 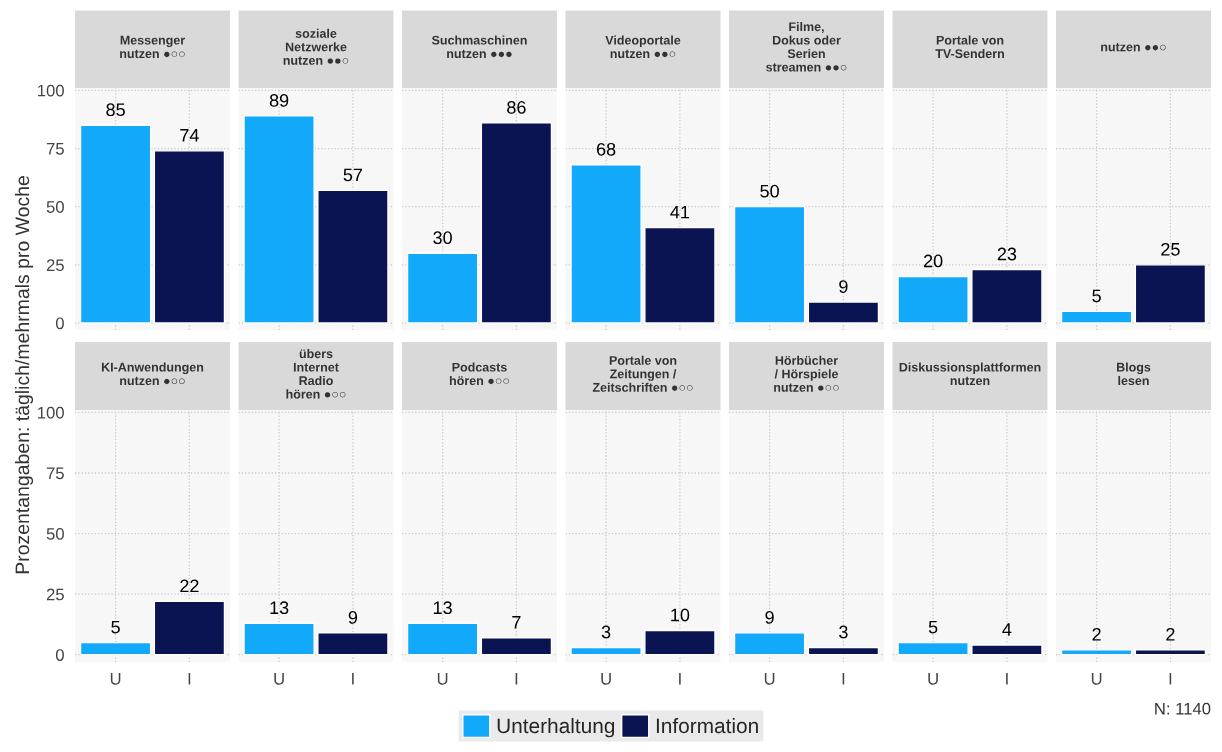 What do you see at coordinates (353, 175) in the screenshot?
I see `data-label: 57` at bounding box center [353, 175].